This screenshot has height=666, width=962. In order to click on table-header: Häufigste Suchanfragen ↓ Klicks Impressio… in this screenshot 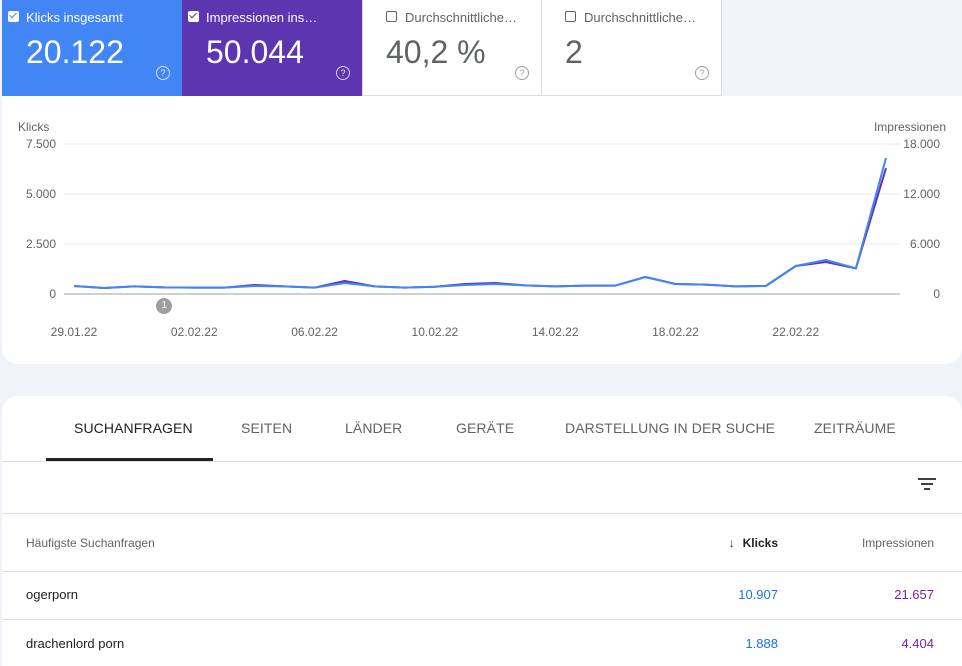, I will do `click(482, 542)`.